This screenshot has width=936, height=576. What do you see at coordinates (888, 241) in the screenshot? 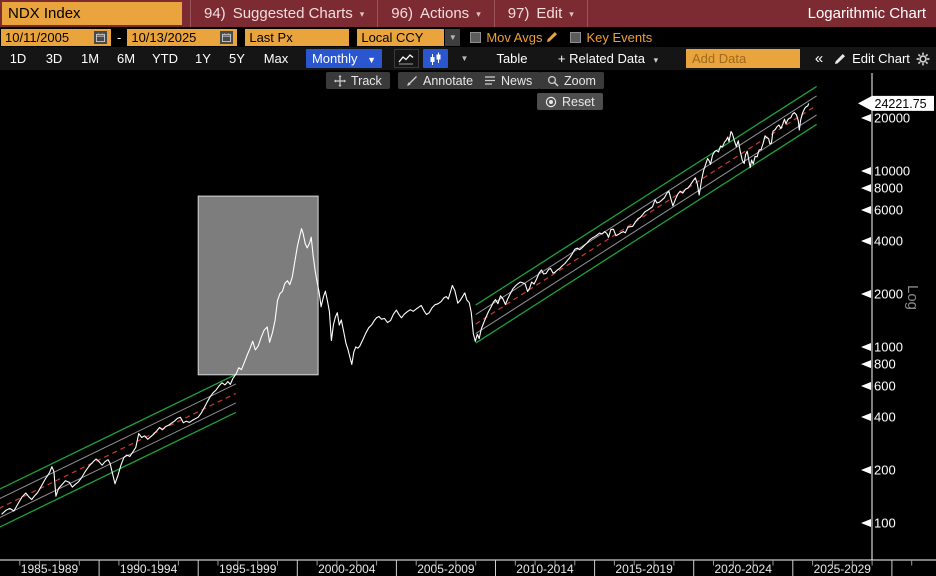
I see `svg-text: 4000` at bounding box center [888, 241].